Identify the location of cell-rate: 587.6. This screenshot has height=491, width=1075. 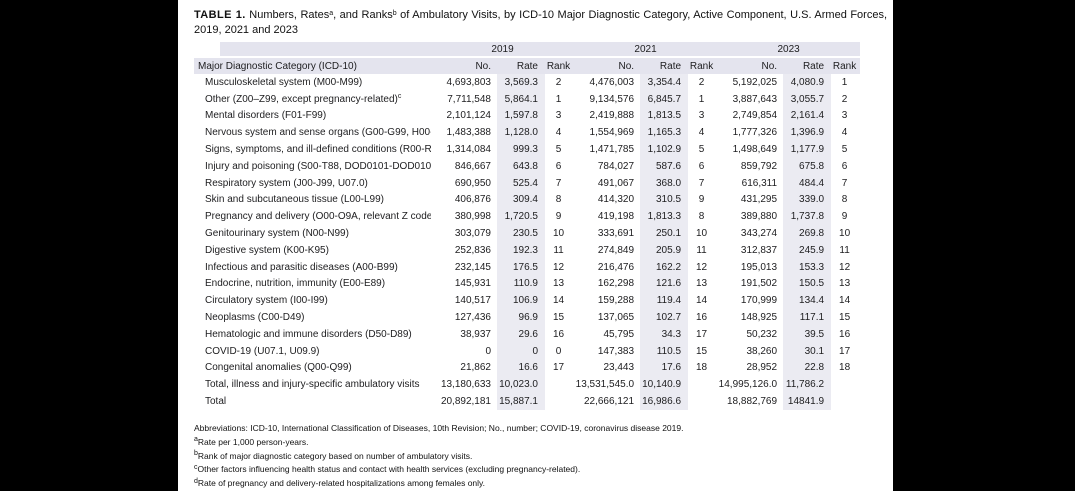
(664, 166).